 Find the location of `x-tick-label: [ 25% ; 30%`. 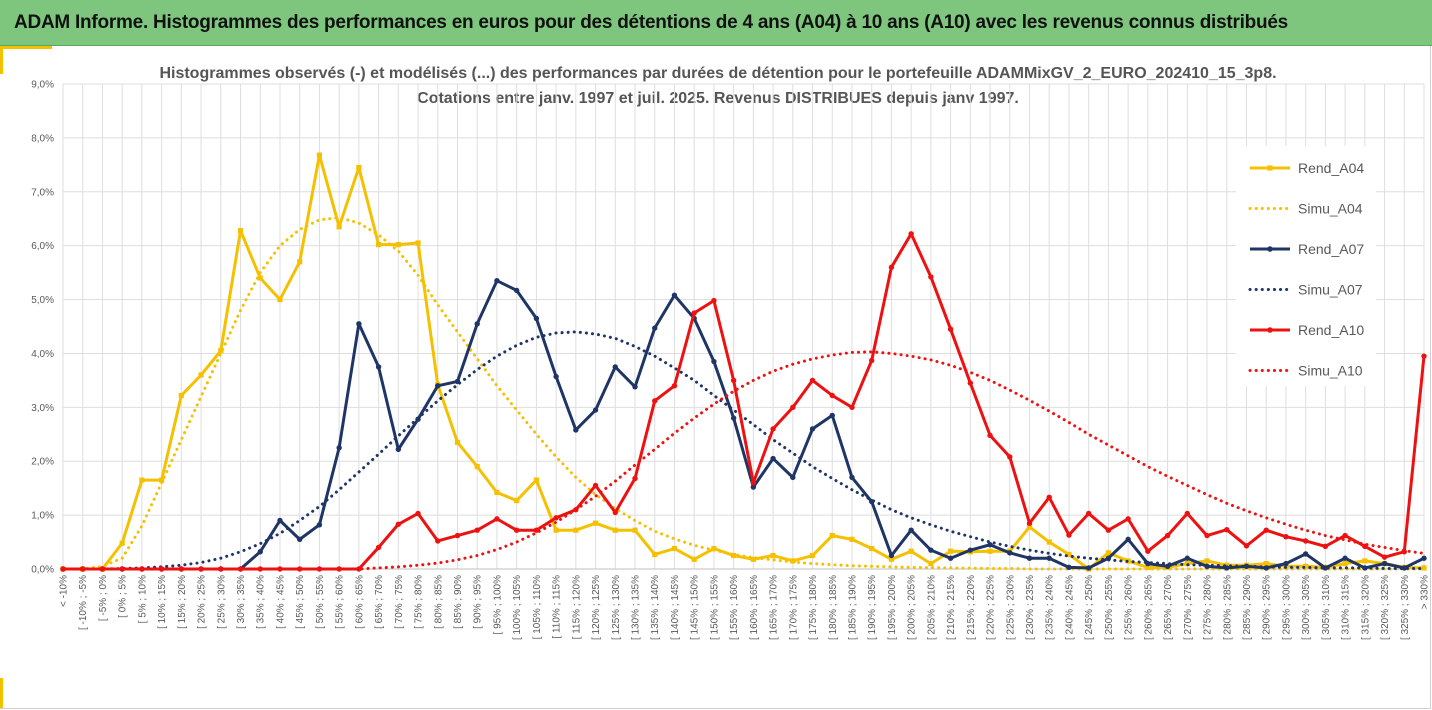

x-tick-label: [ 25% ; 30% is located at coordinates (221, 602).